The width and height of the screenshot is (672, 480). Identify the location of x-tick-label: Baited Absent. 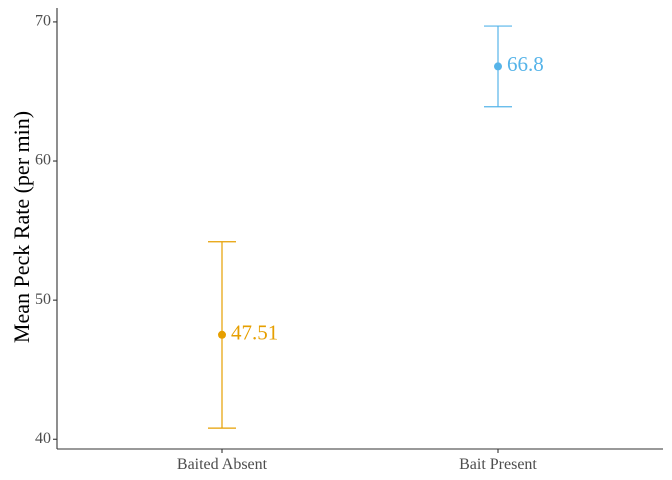
(222, 464).